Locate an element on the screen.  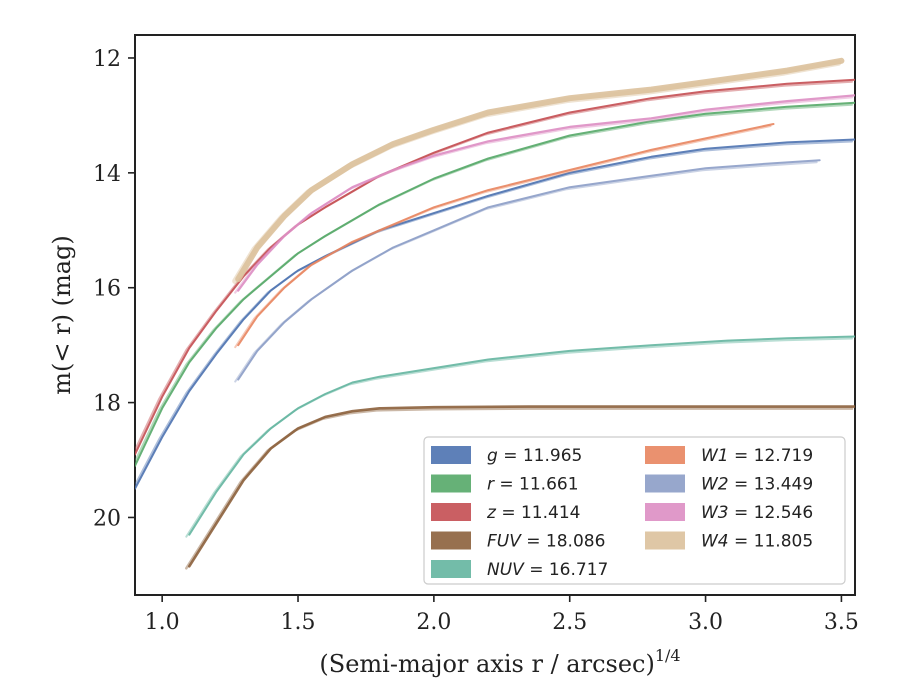
legend-item-nuv: NUV = 16.717 is located at coordinates (519, 570).